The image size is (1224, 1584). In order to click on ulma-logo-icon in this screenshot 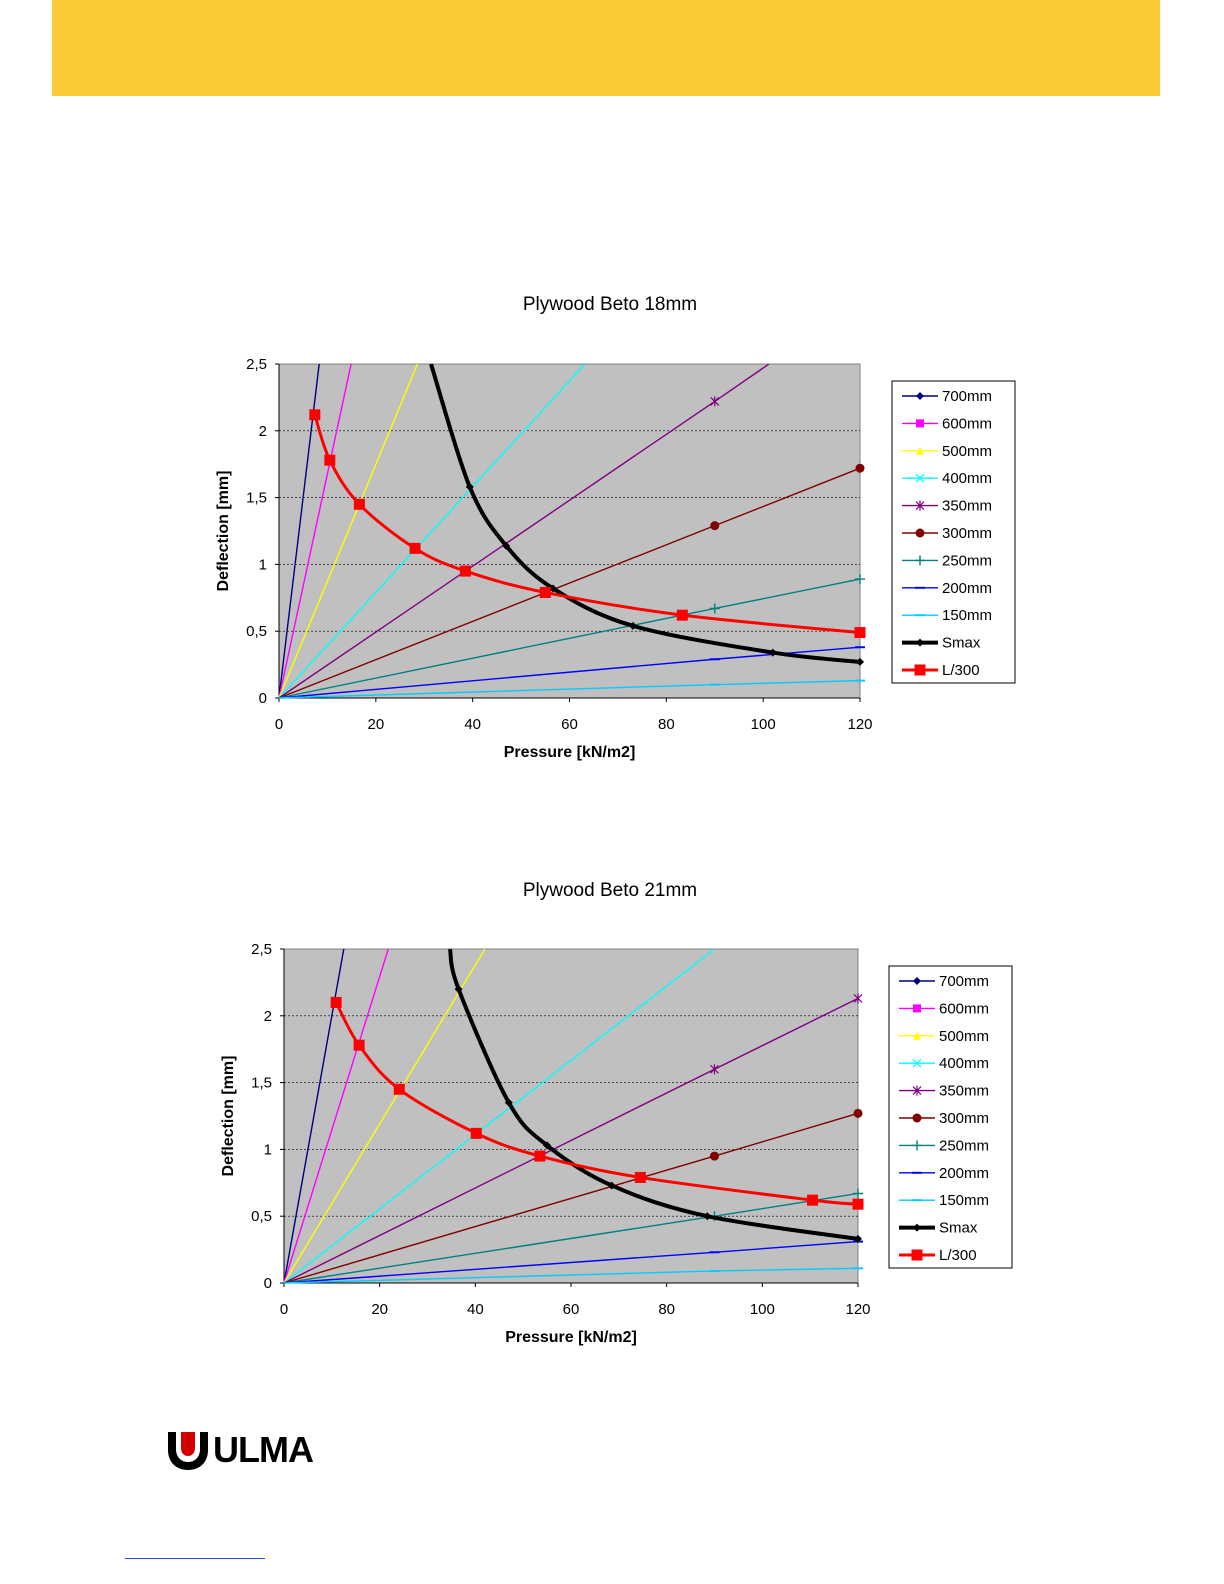, I will do `click(188, 1451)`.